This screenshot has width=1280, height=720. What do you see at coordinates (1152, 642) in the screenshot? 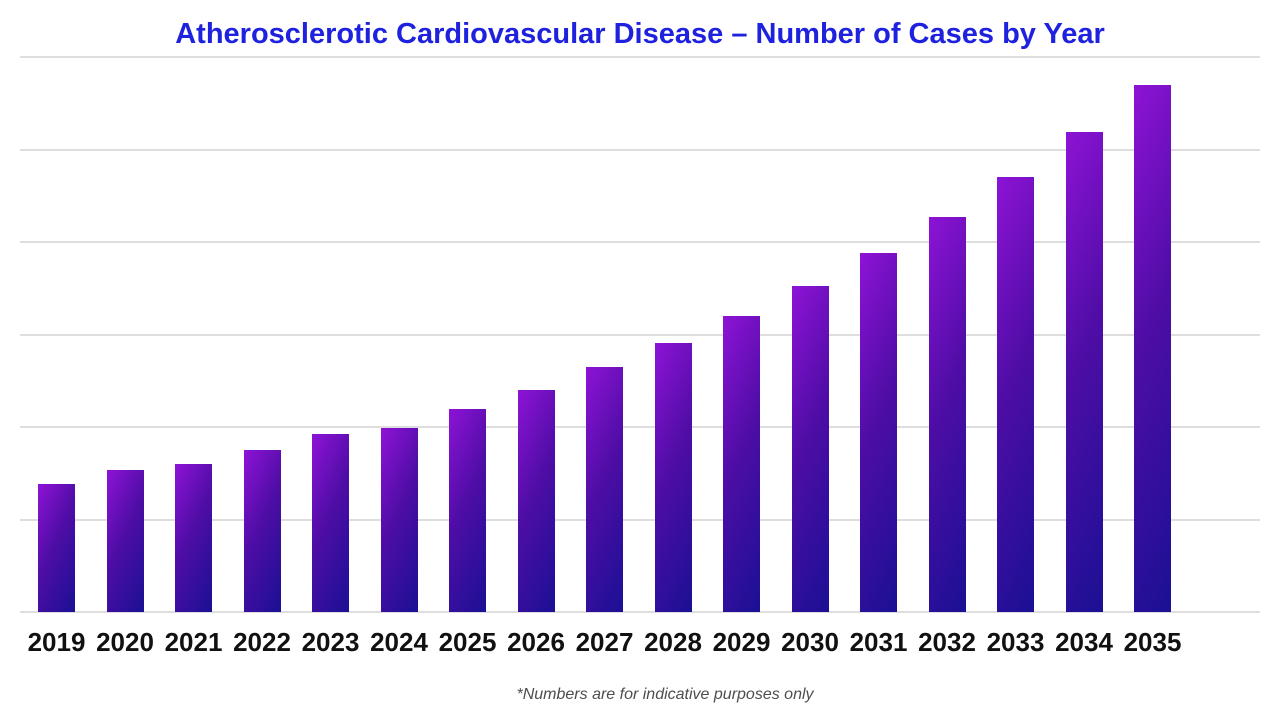
I see `x-axis-label: 2035` at bounding box center [1152, 642].